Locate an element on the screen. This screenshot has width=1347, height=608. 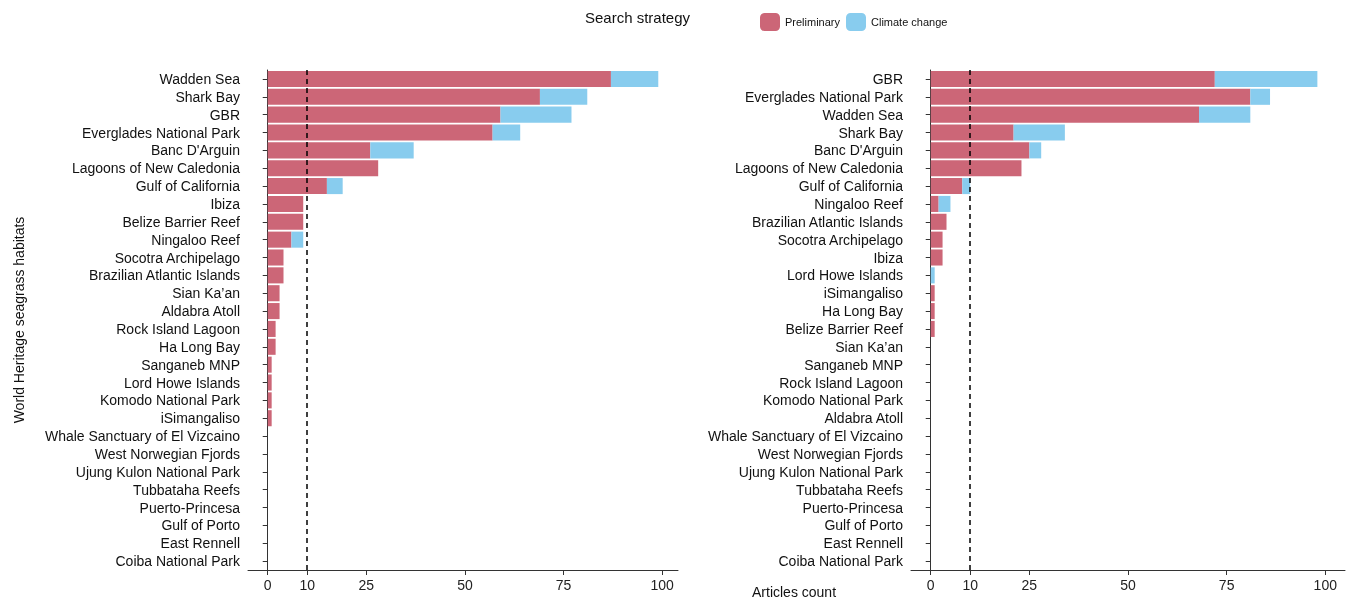
legend-label: Climate change is located at coordinates (909, 22).